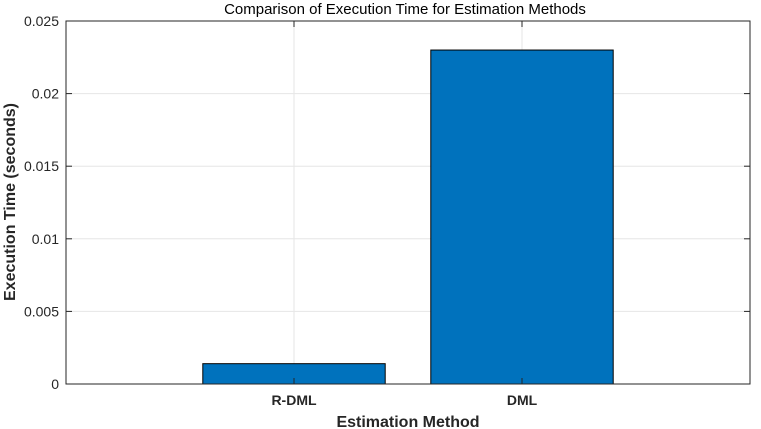  What do you see at coordinates (522, 400) in the screenshot?
I see `x-tick-label: DML` at bounding box center [522, 400].